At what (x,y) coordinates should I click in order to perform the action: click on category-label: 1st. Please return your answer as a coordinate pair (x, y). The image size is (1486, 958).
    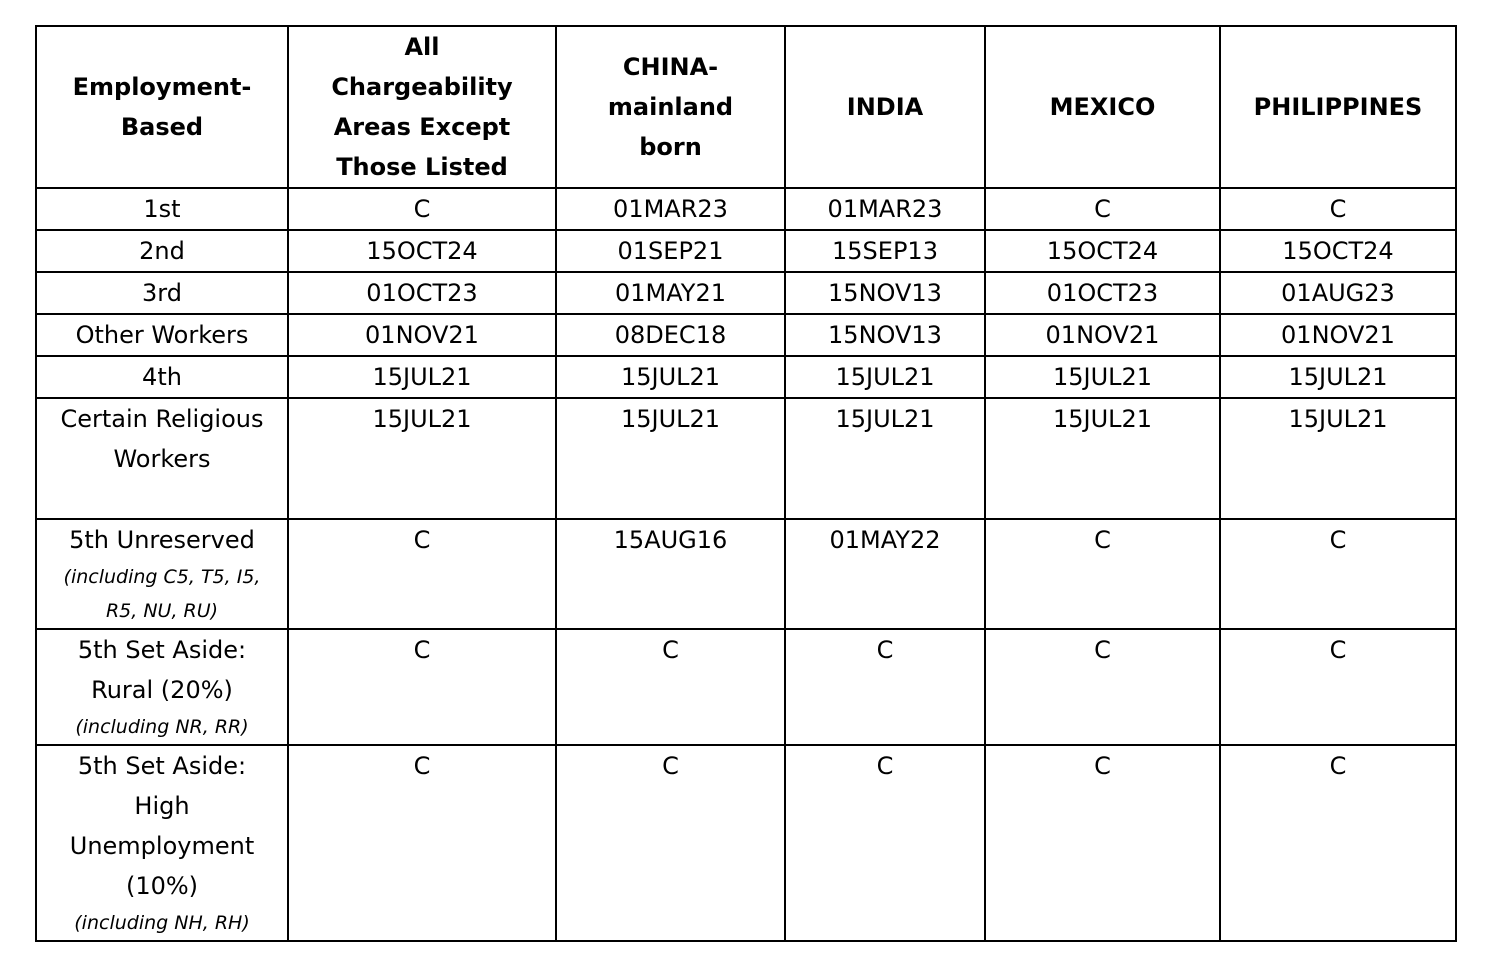
    Looking at the image, I should click on (162, 209).